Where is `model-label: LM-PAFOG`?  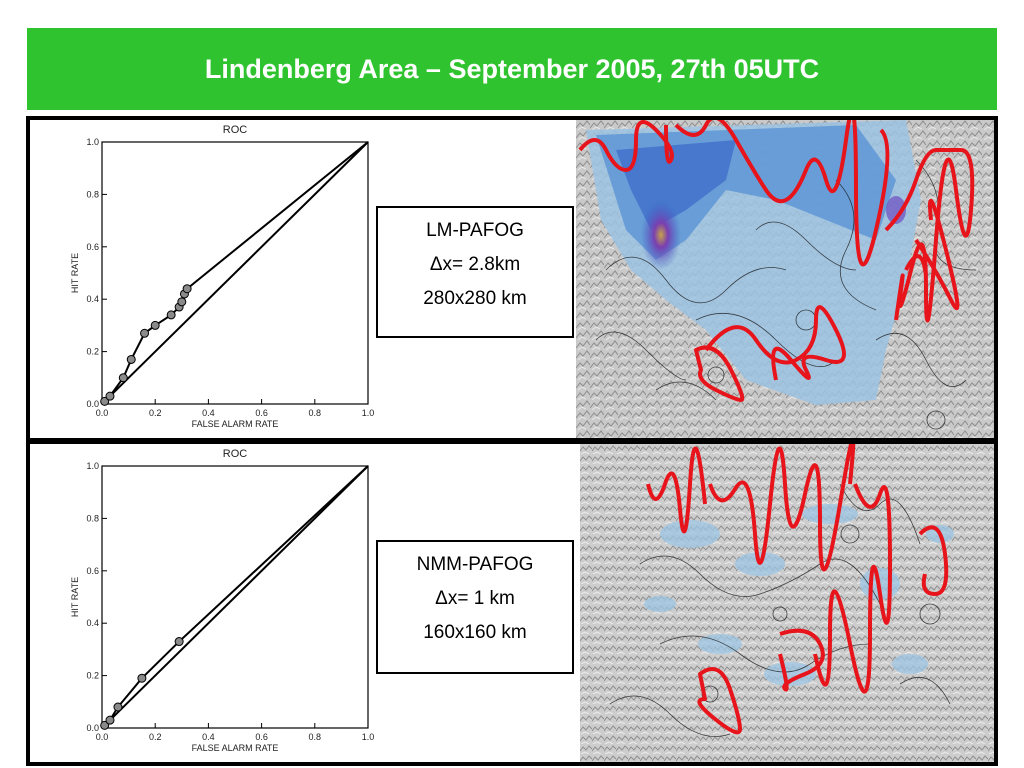
model-label: LM-PAFOG is located at coordinates (475, 230).